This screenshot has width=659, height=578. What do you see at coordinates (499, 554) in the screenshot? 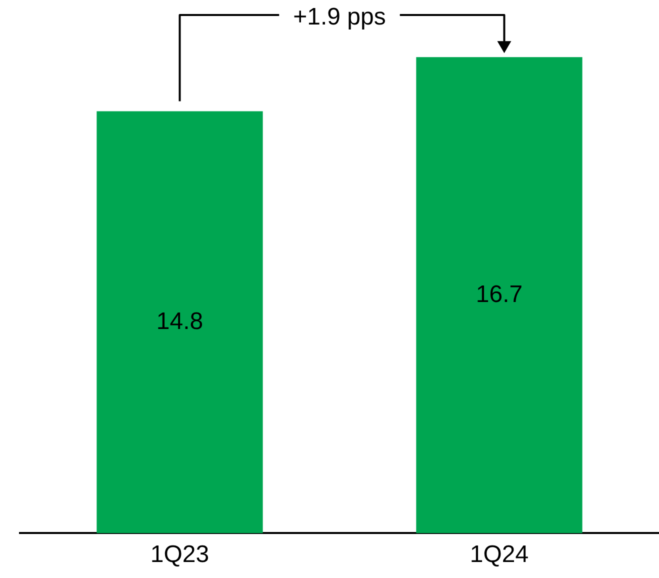
I see `x-tick-label: 1Q24` at bounding box center [499, 554].